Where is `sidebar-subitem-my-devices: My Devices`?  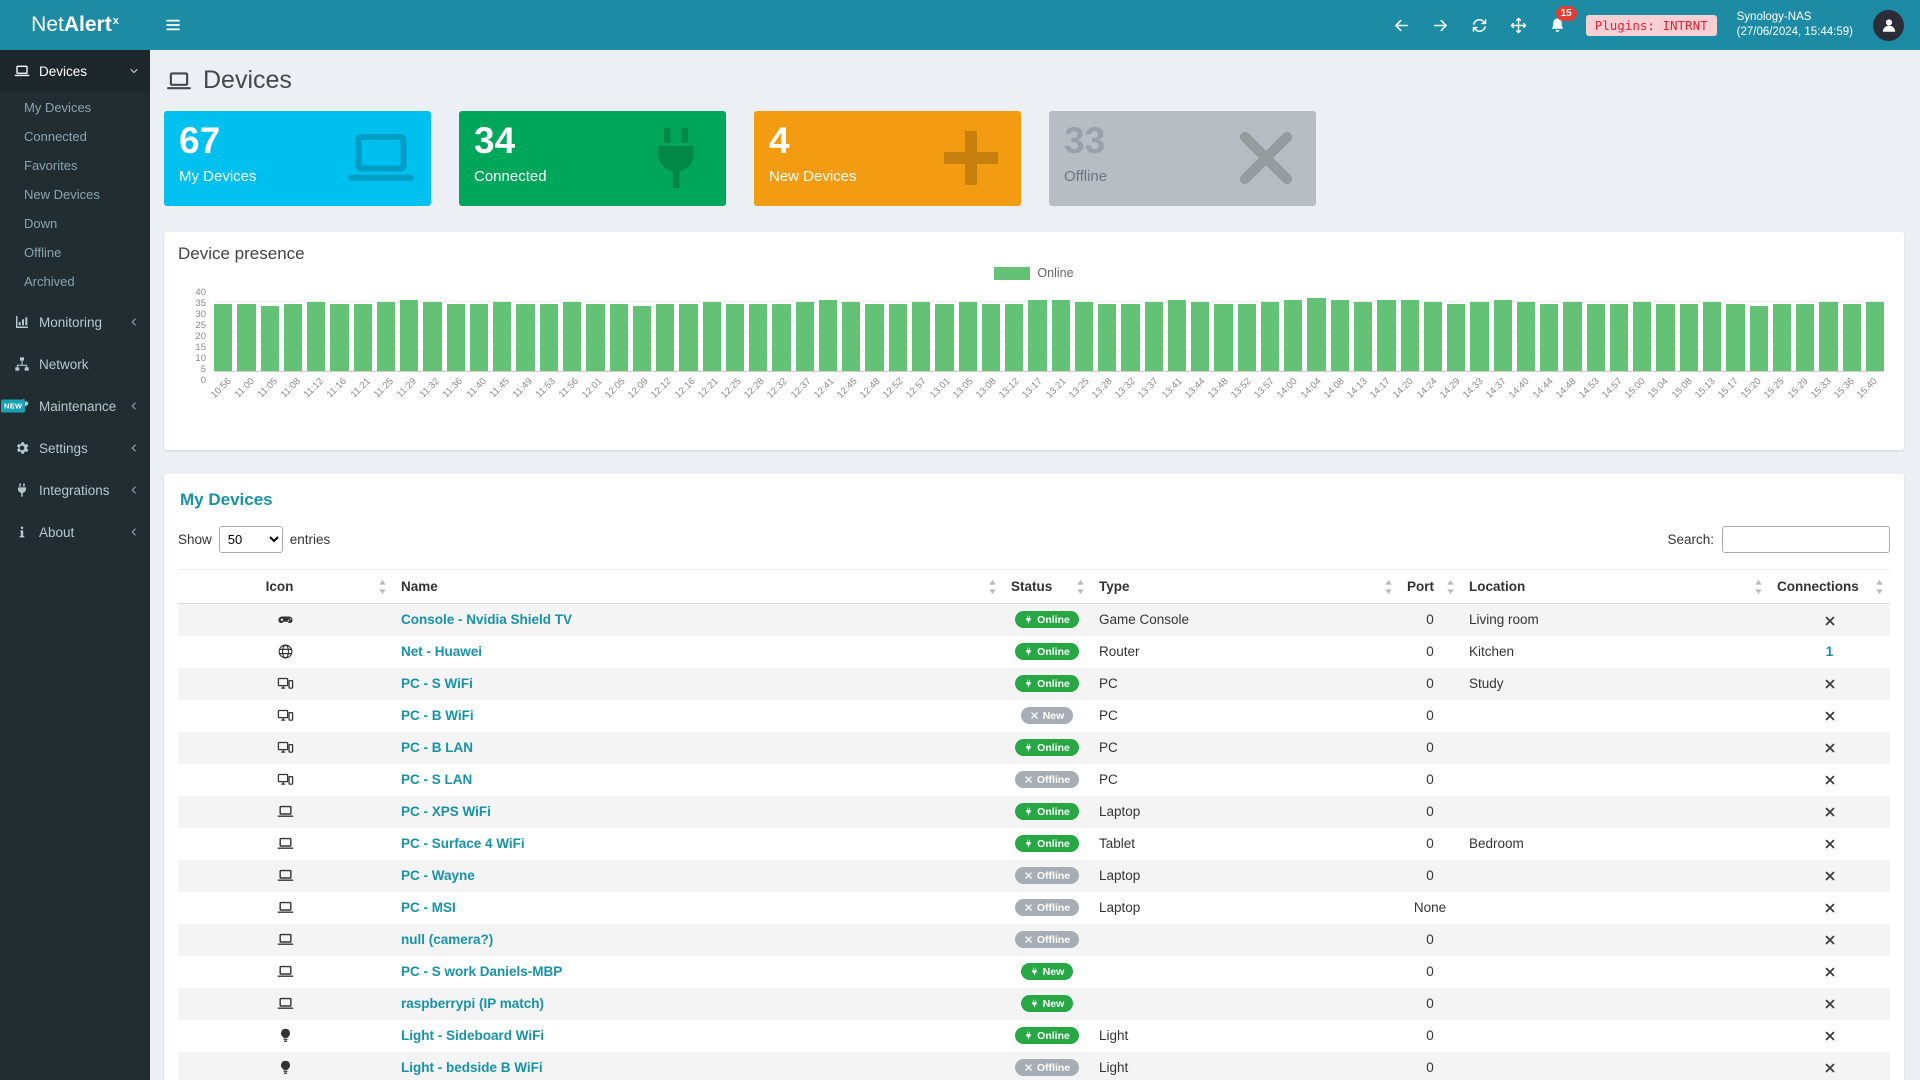
sidebar-subitem-my-devices: My Devices is located at coordinates (58, 107).